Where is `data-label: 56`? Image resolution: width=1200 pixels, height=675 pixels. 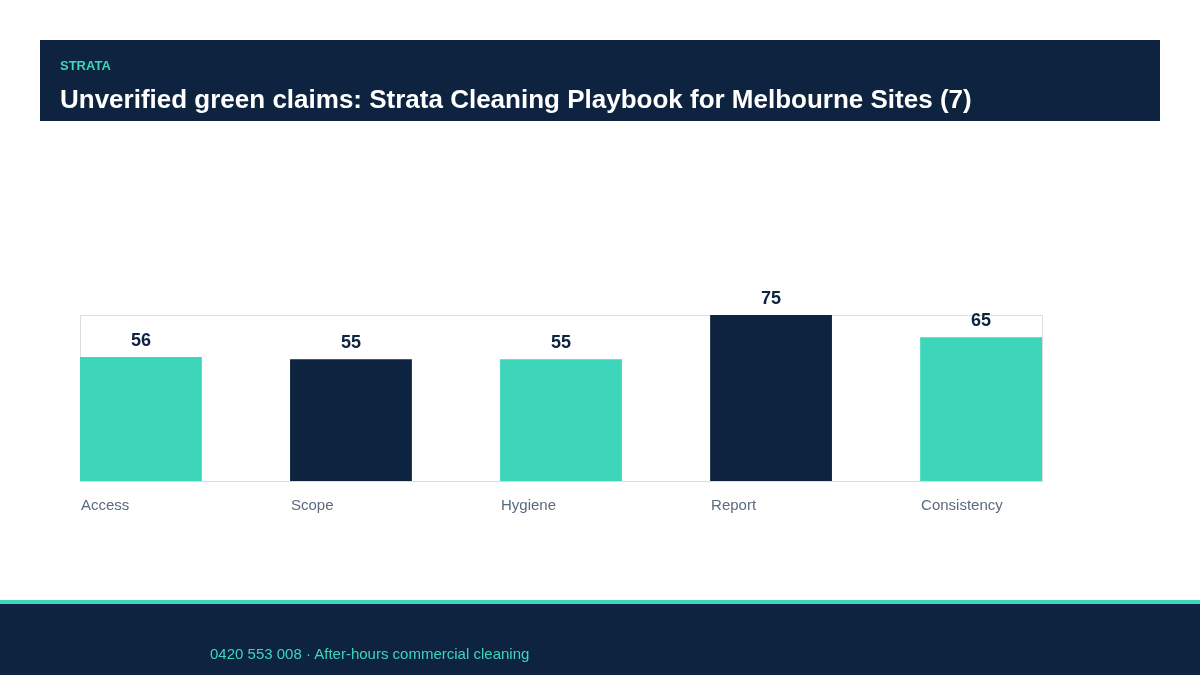
data-label: 56 is located at coordinates (140, 340).